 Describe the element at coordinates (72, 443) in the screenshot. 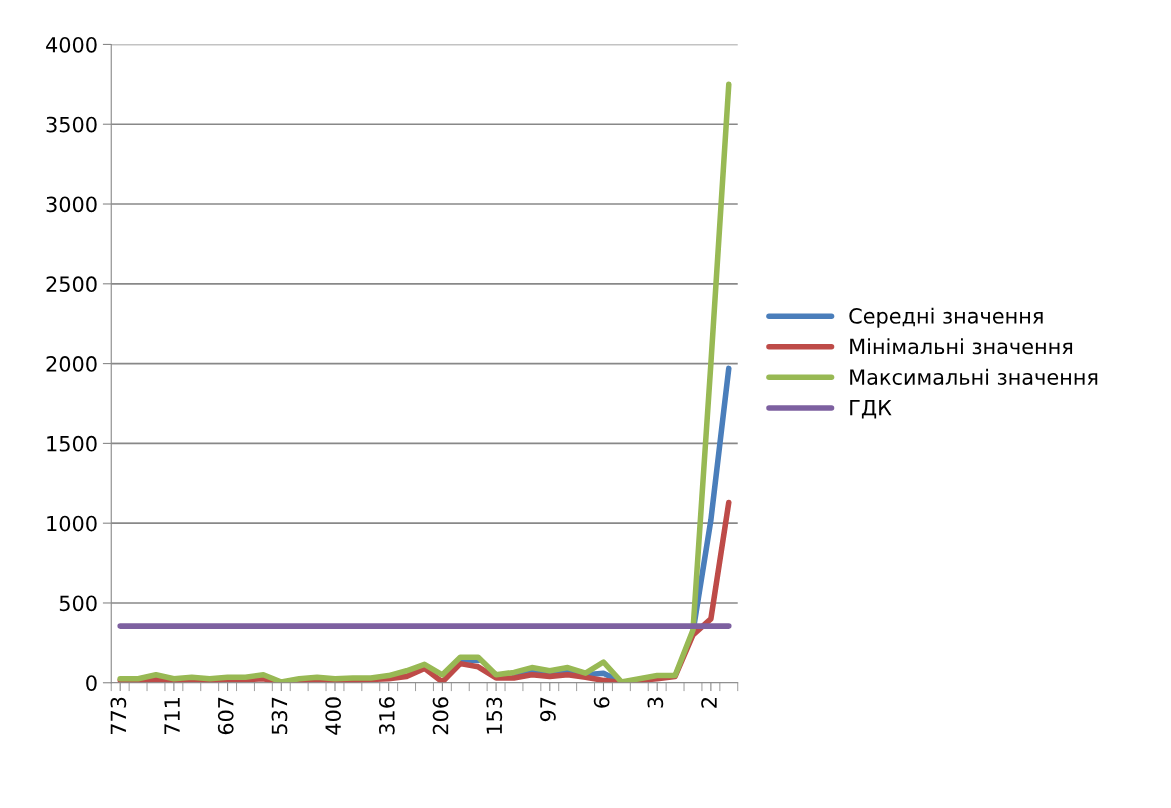

I see `y-tick-label: 1500` at that location.